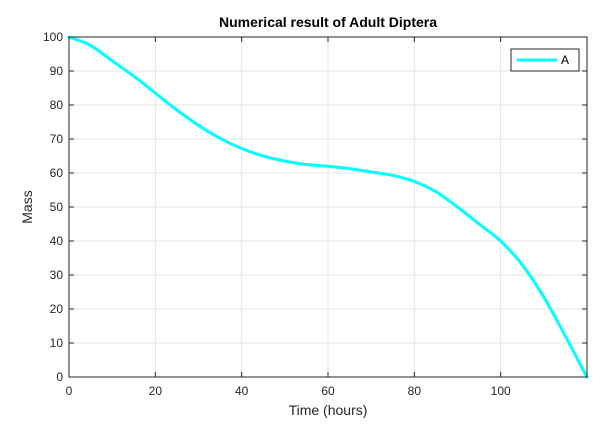 Image resolution: width=608 pixels, height=439 pixels. What do you see at coordinates (57, 309) in the screenshot?
I see `y-tick-label: 20` at bounding box center [57, 309].